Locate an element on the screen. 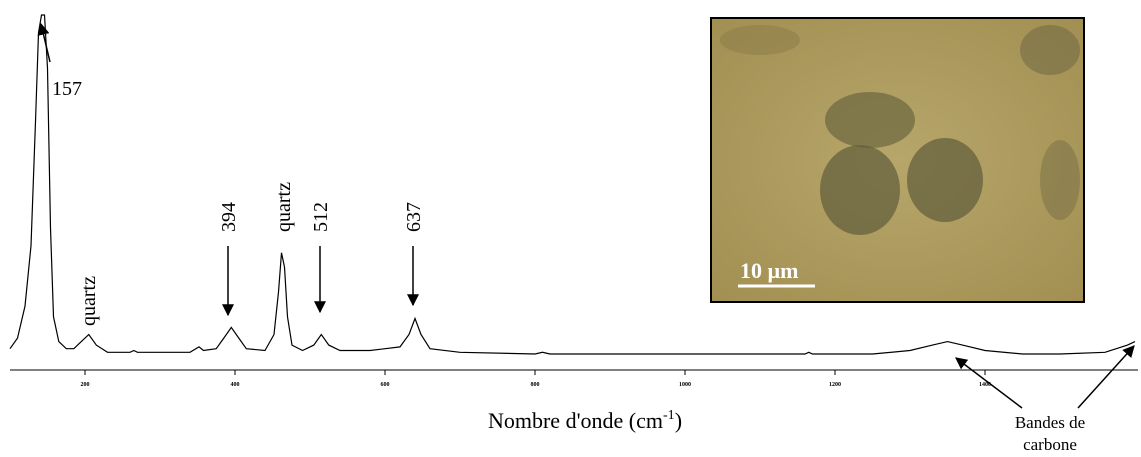  scale-label: 10 µm is located at coordinates (769, 270).